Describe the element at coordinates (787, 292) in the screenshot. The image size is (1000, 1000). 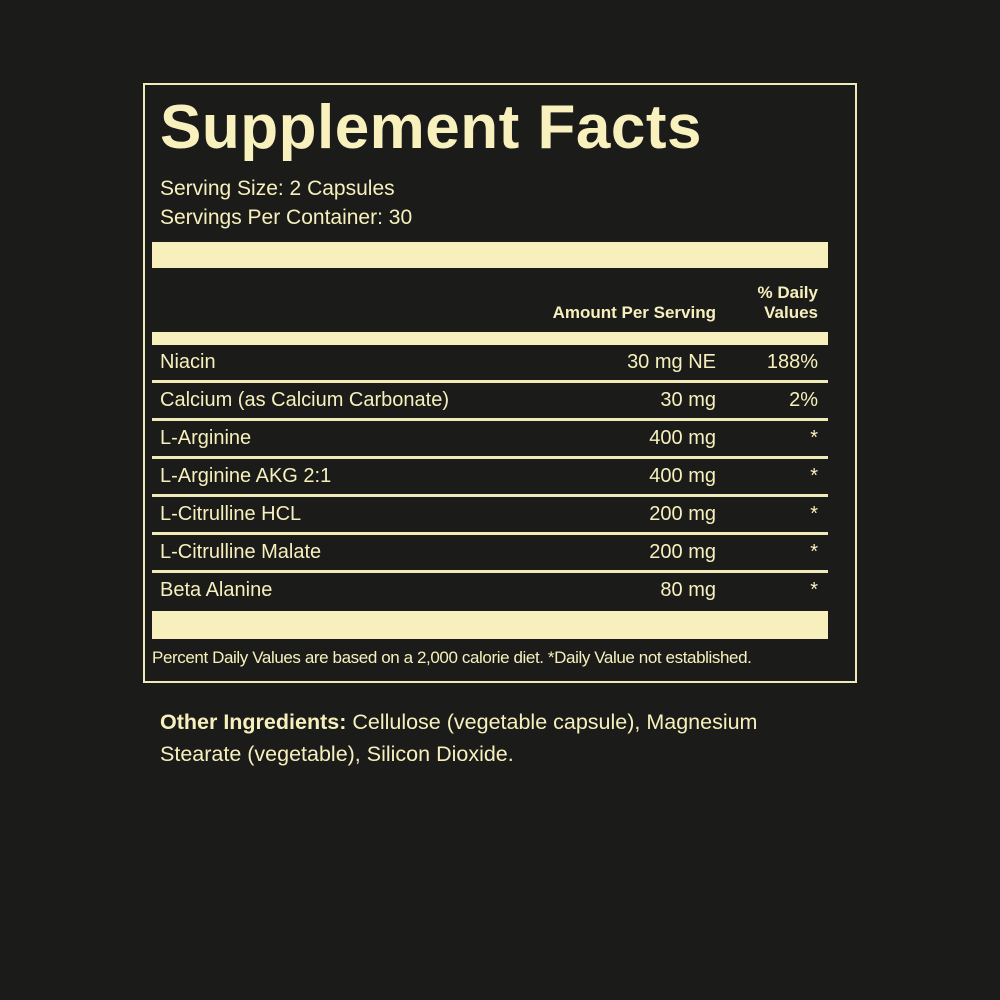
I see `percent-daily-line1: % Daily` at that location.